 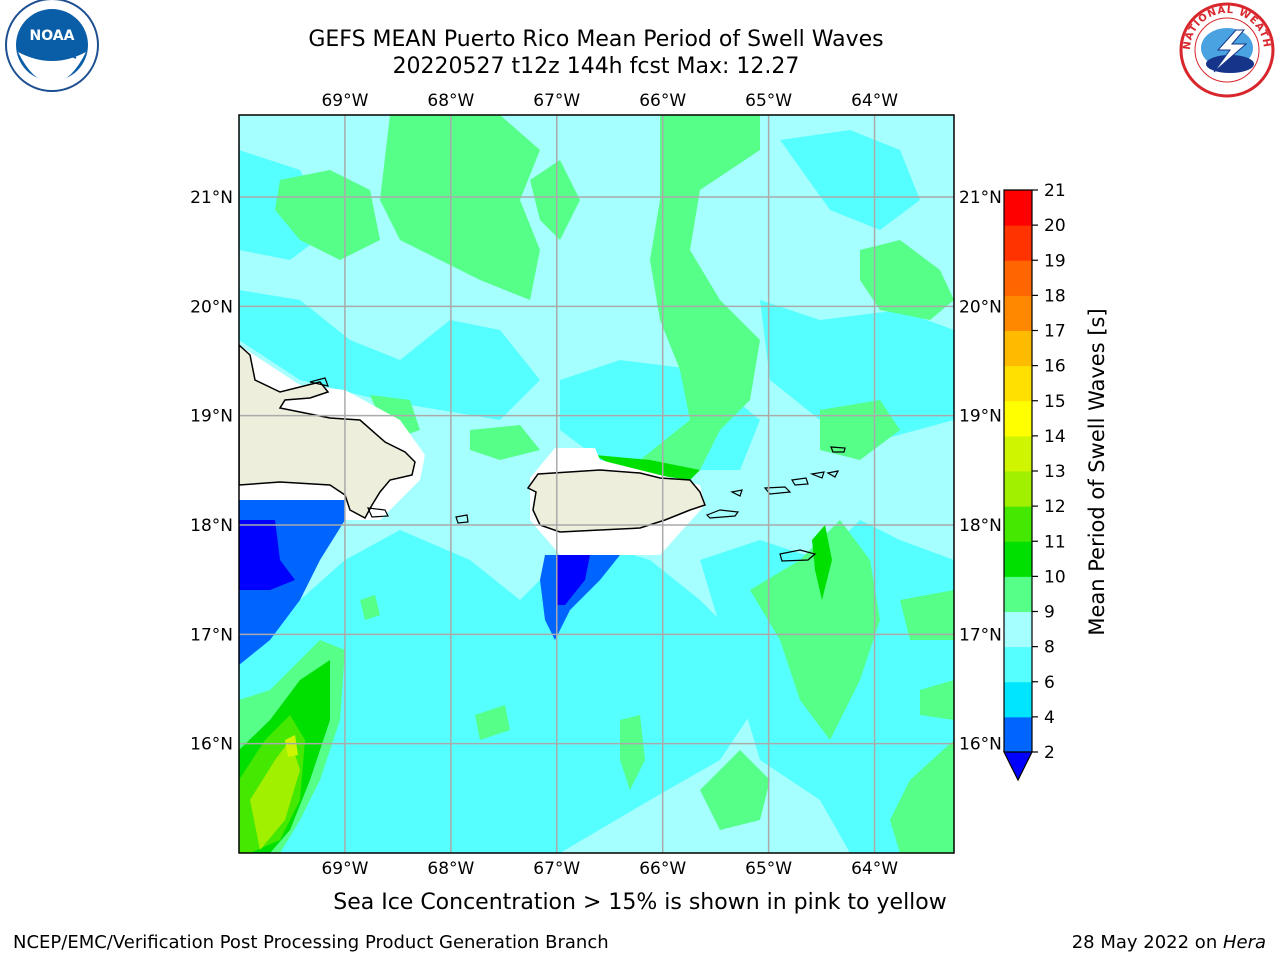 I want to click on lat-tick-right: 17°N, so click(x=980, y=635).